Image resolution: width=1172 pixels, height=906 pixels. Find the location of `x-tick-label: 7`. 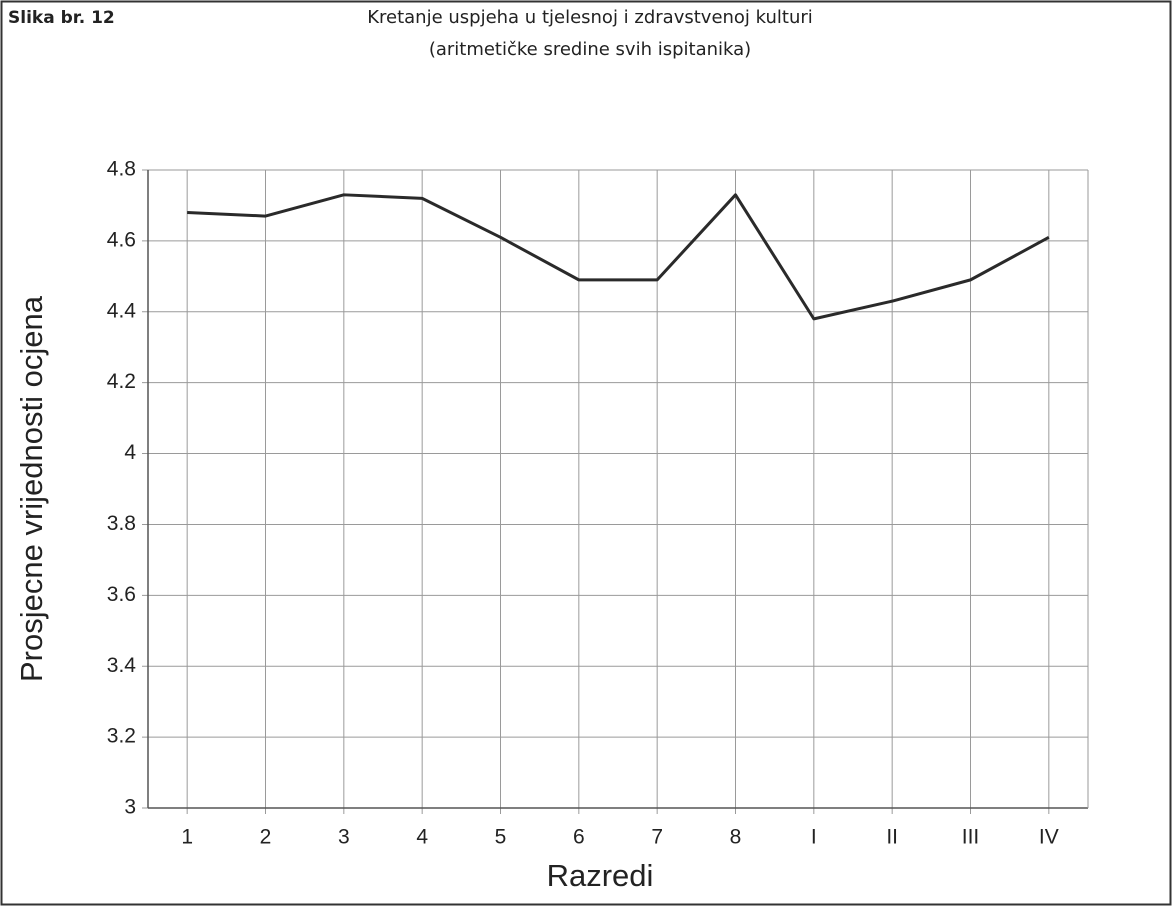

x-tick-label: 7 is located at coordinates (657, 837).